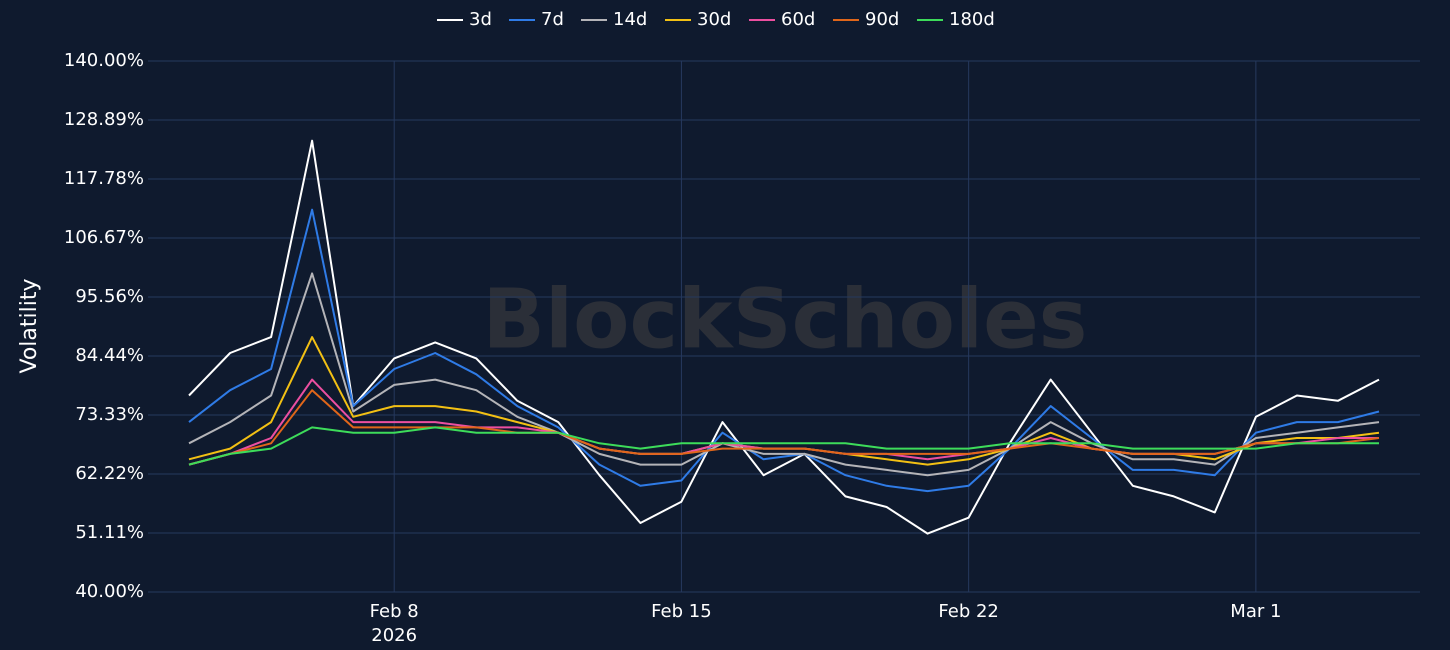 This screenshot has width=1450, height=650. Describe the element at coordinates (104, 237) in the screenshot. I see `y-tick-label: 106.67%` at that location.